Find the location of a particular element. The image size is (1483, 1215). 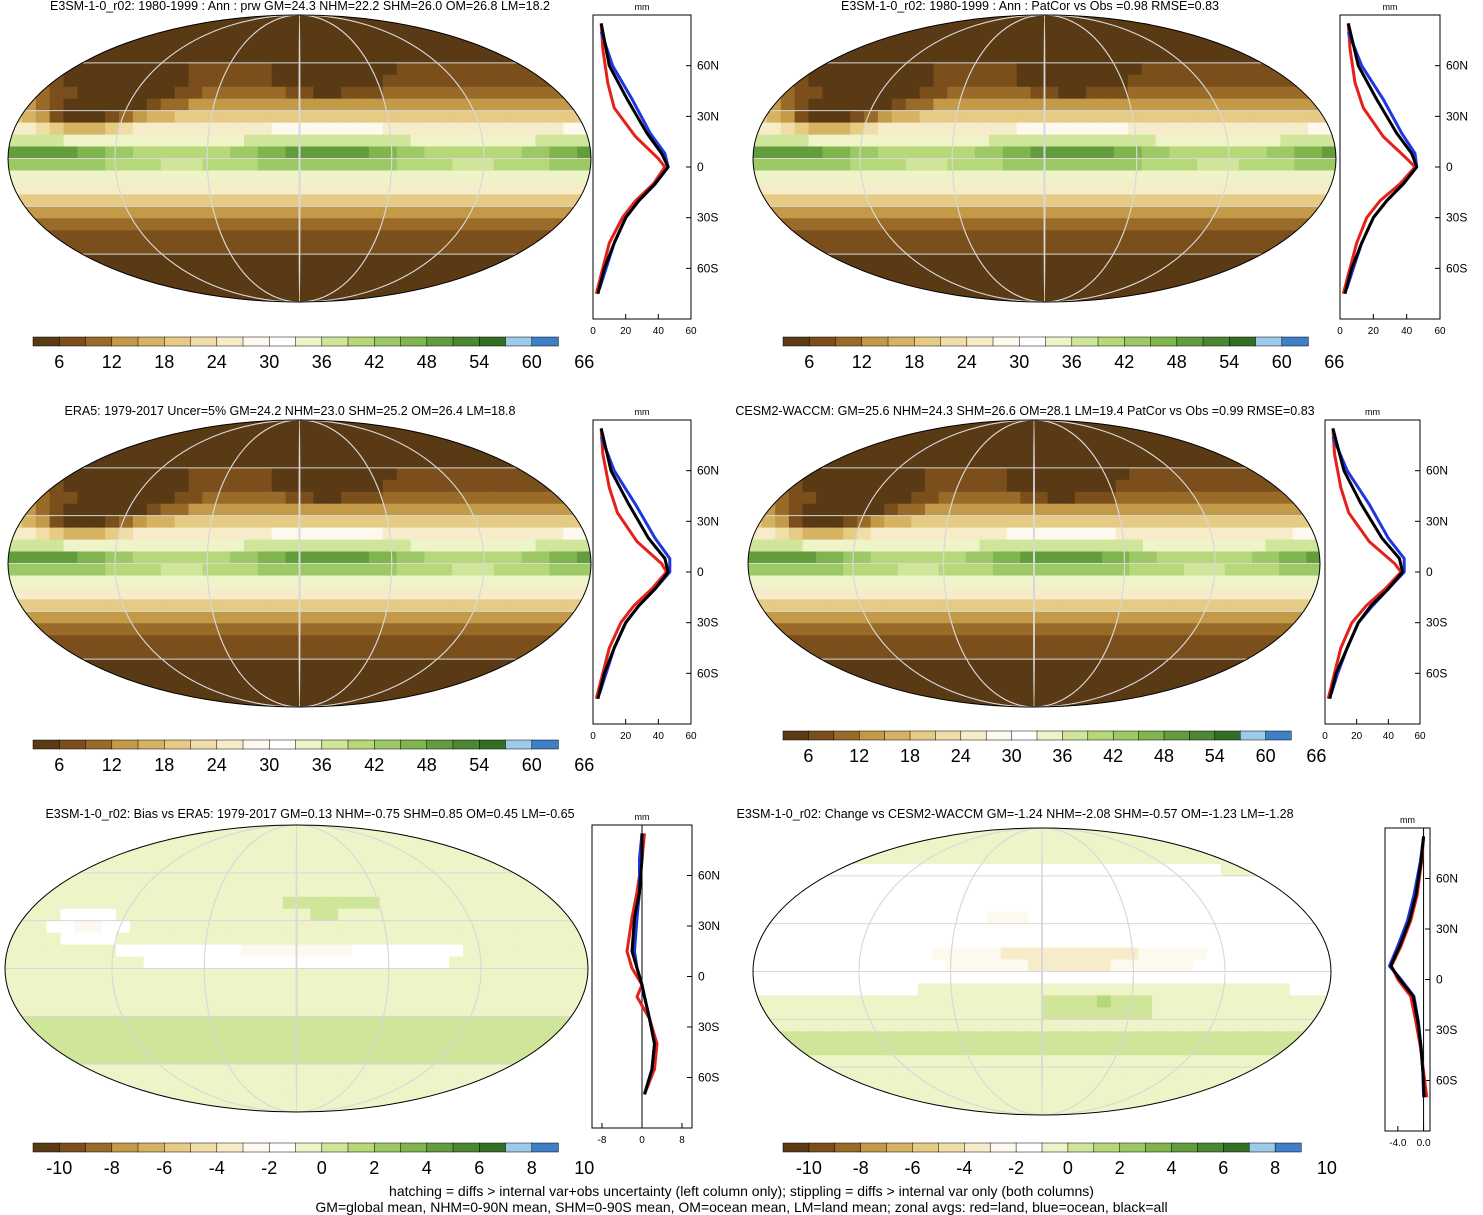

zonal-frame is located at coordinates (1372, 572).